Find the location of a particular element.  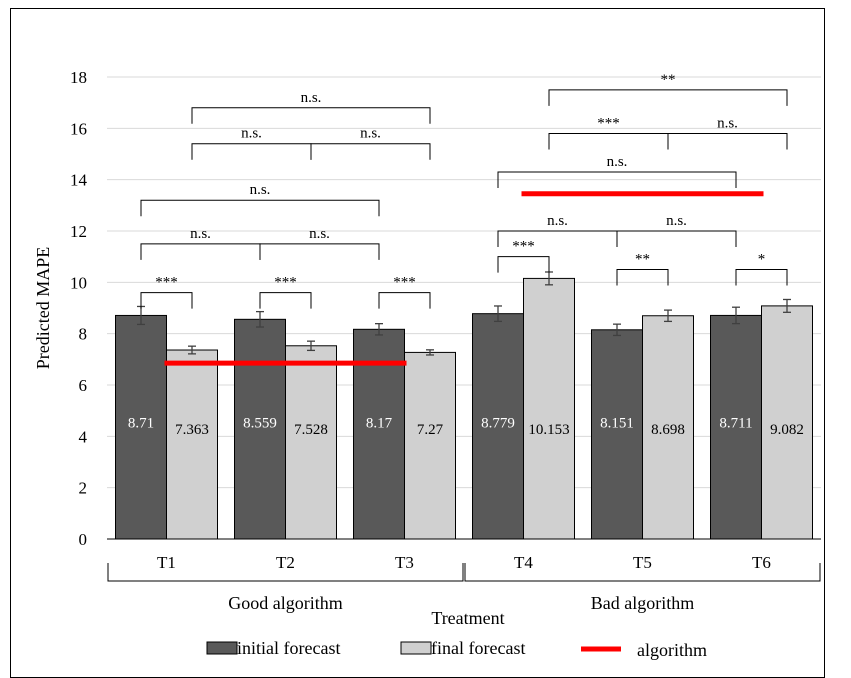

significance-label: * is located at coordinates (762, 260).